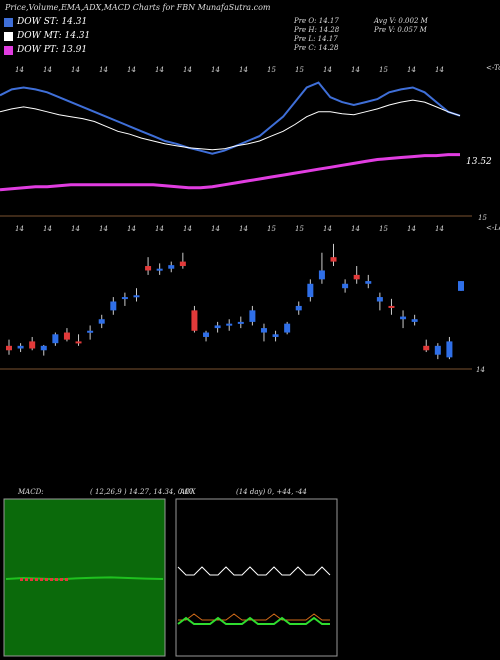 Image resolution: width=500 pixels, height=660 pixels. I want to click on legend-dow-mt: DOW MT: 14.31, so click(47, 36).